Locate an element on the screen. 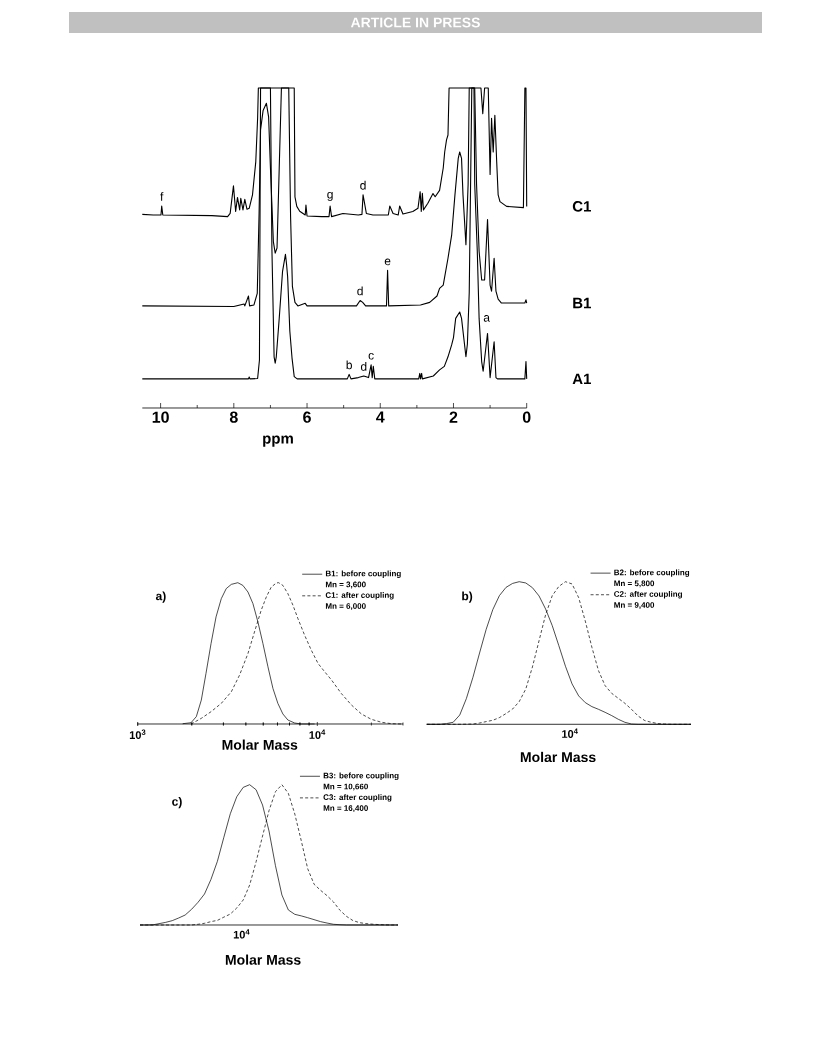  annotation: Mn = 16,400 is located at coordinates (345, 809).